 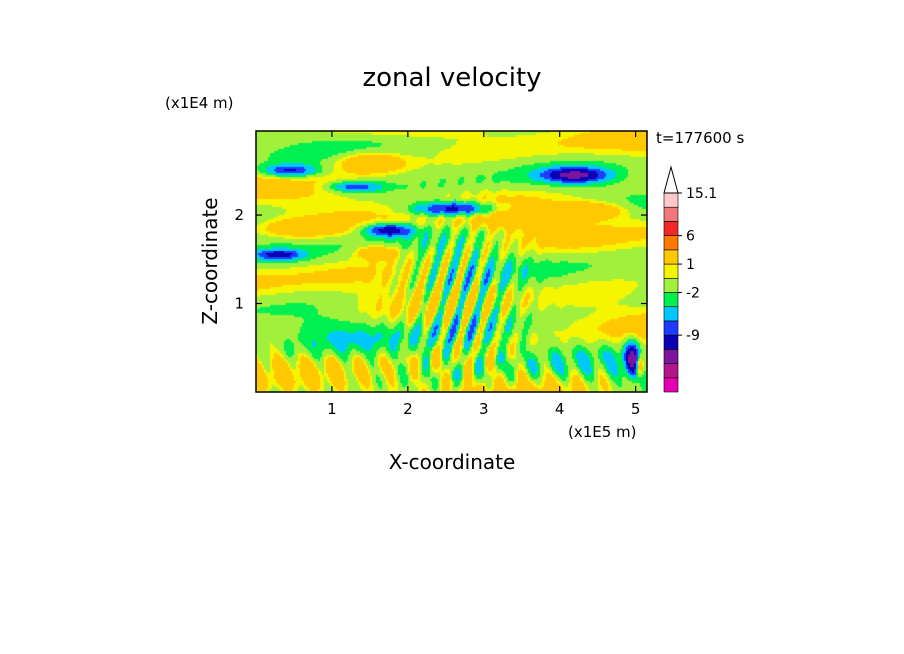 I want to click on colorbar-label: 1, so click(x=690, y=265).